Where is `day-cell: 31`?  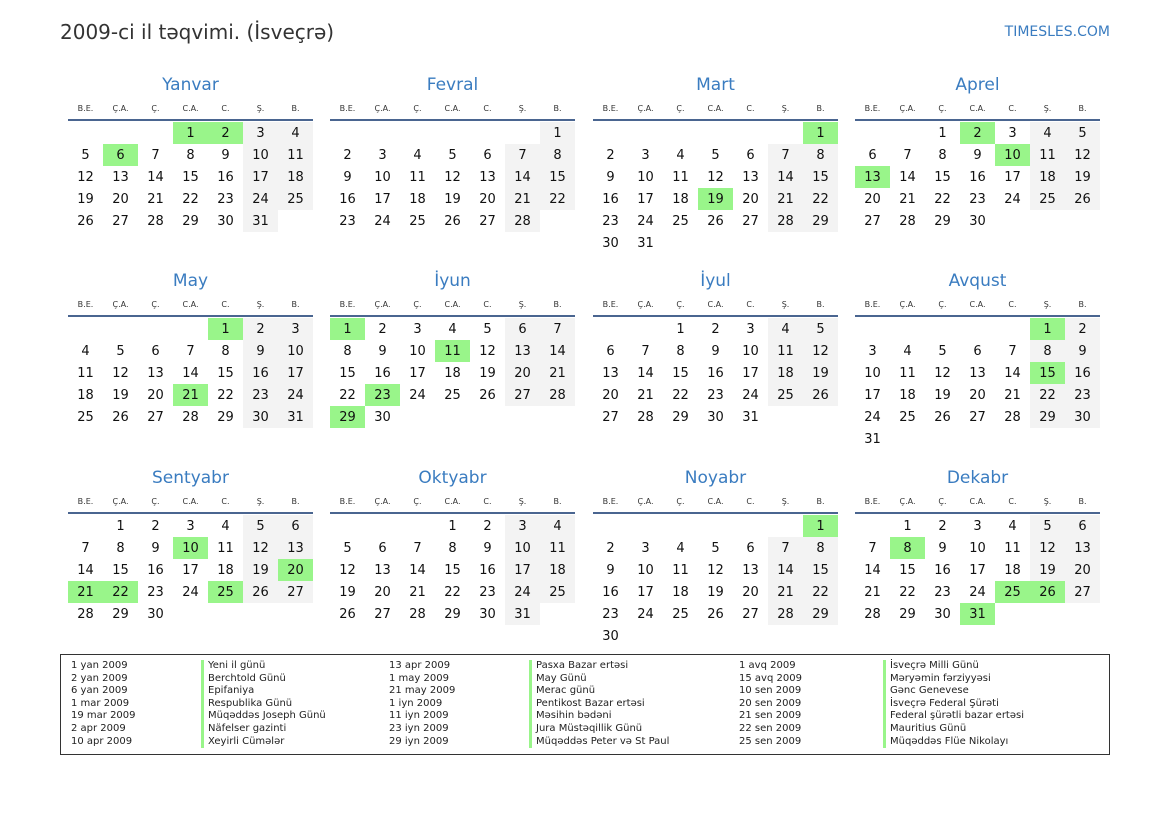 day-cell: 31 is located at coordinates (260, 221).